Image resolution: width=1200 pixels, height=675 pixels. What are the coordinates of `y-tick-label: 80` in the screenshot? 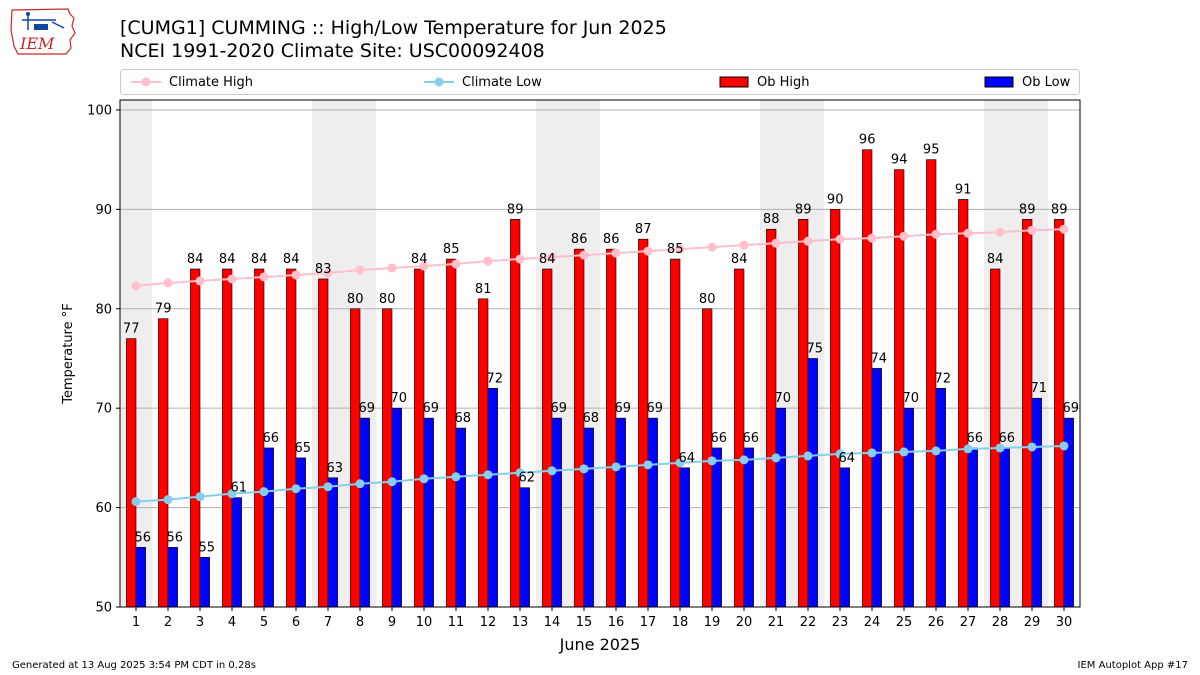 It's located at (103, 309).